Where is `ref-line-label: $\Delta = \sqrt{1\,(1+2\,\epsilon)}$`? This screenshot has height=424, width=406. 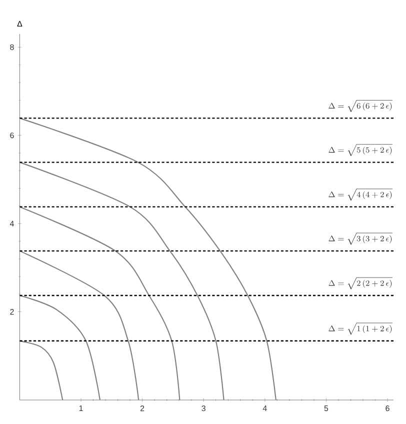 ref-line-label: $\Delta = \sqrt{1\,(1+2\,\epsilon)}$ is located at coordinates (360, 328).